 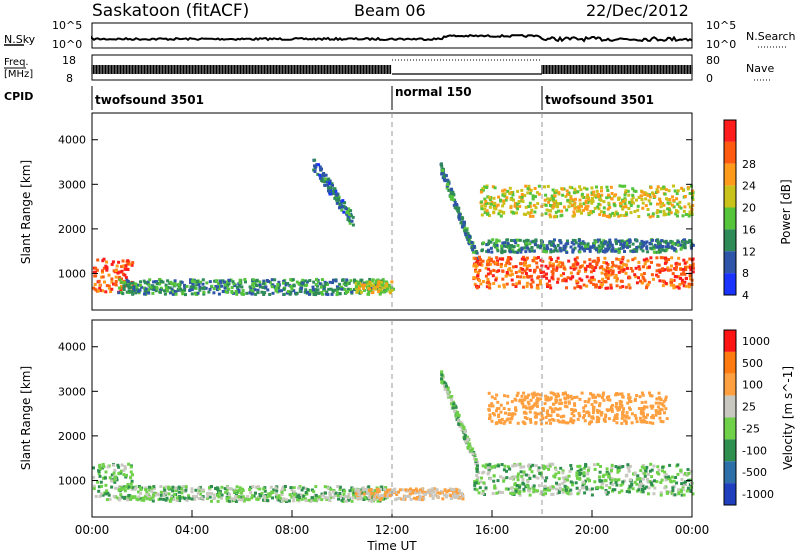 What do you see at coordinates (390, 10) in the screenshot?
I see `beam-title: Beam 06` at bounding box center [390, 10].